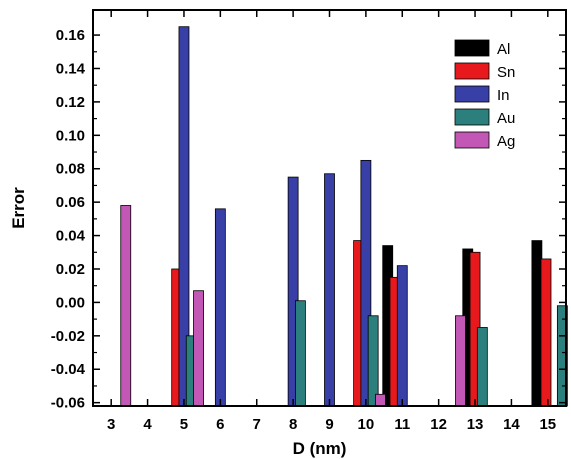 This screenshot has height=459, width=571. I want to click on x-tick-label: 3, so click(111, 424).